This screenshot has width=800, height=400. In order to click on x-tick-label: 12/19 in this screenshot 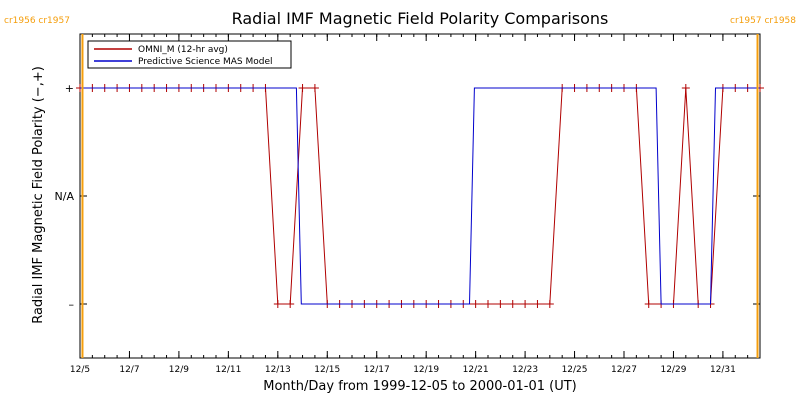, I will do `click(426, 370)`.